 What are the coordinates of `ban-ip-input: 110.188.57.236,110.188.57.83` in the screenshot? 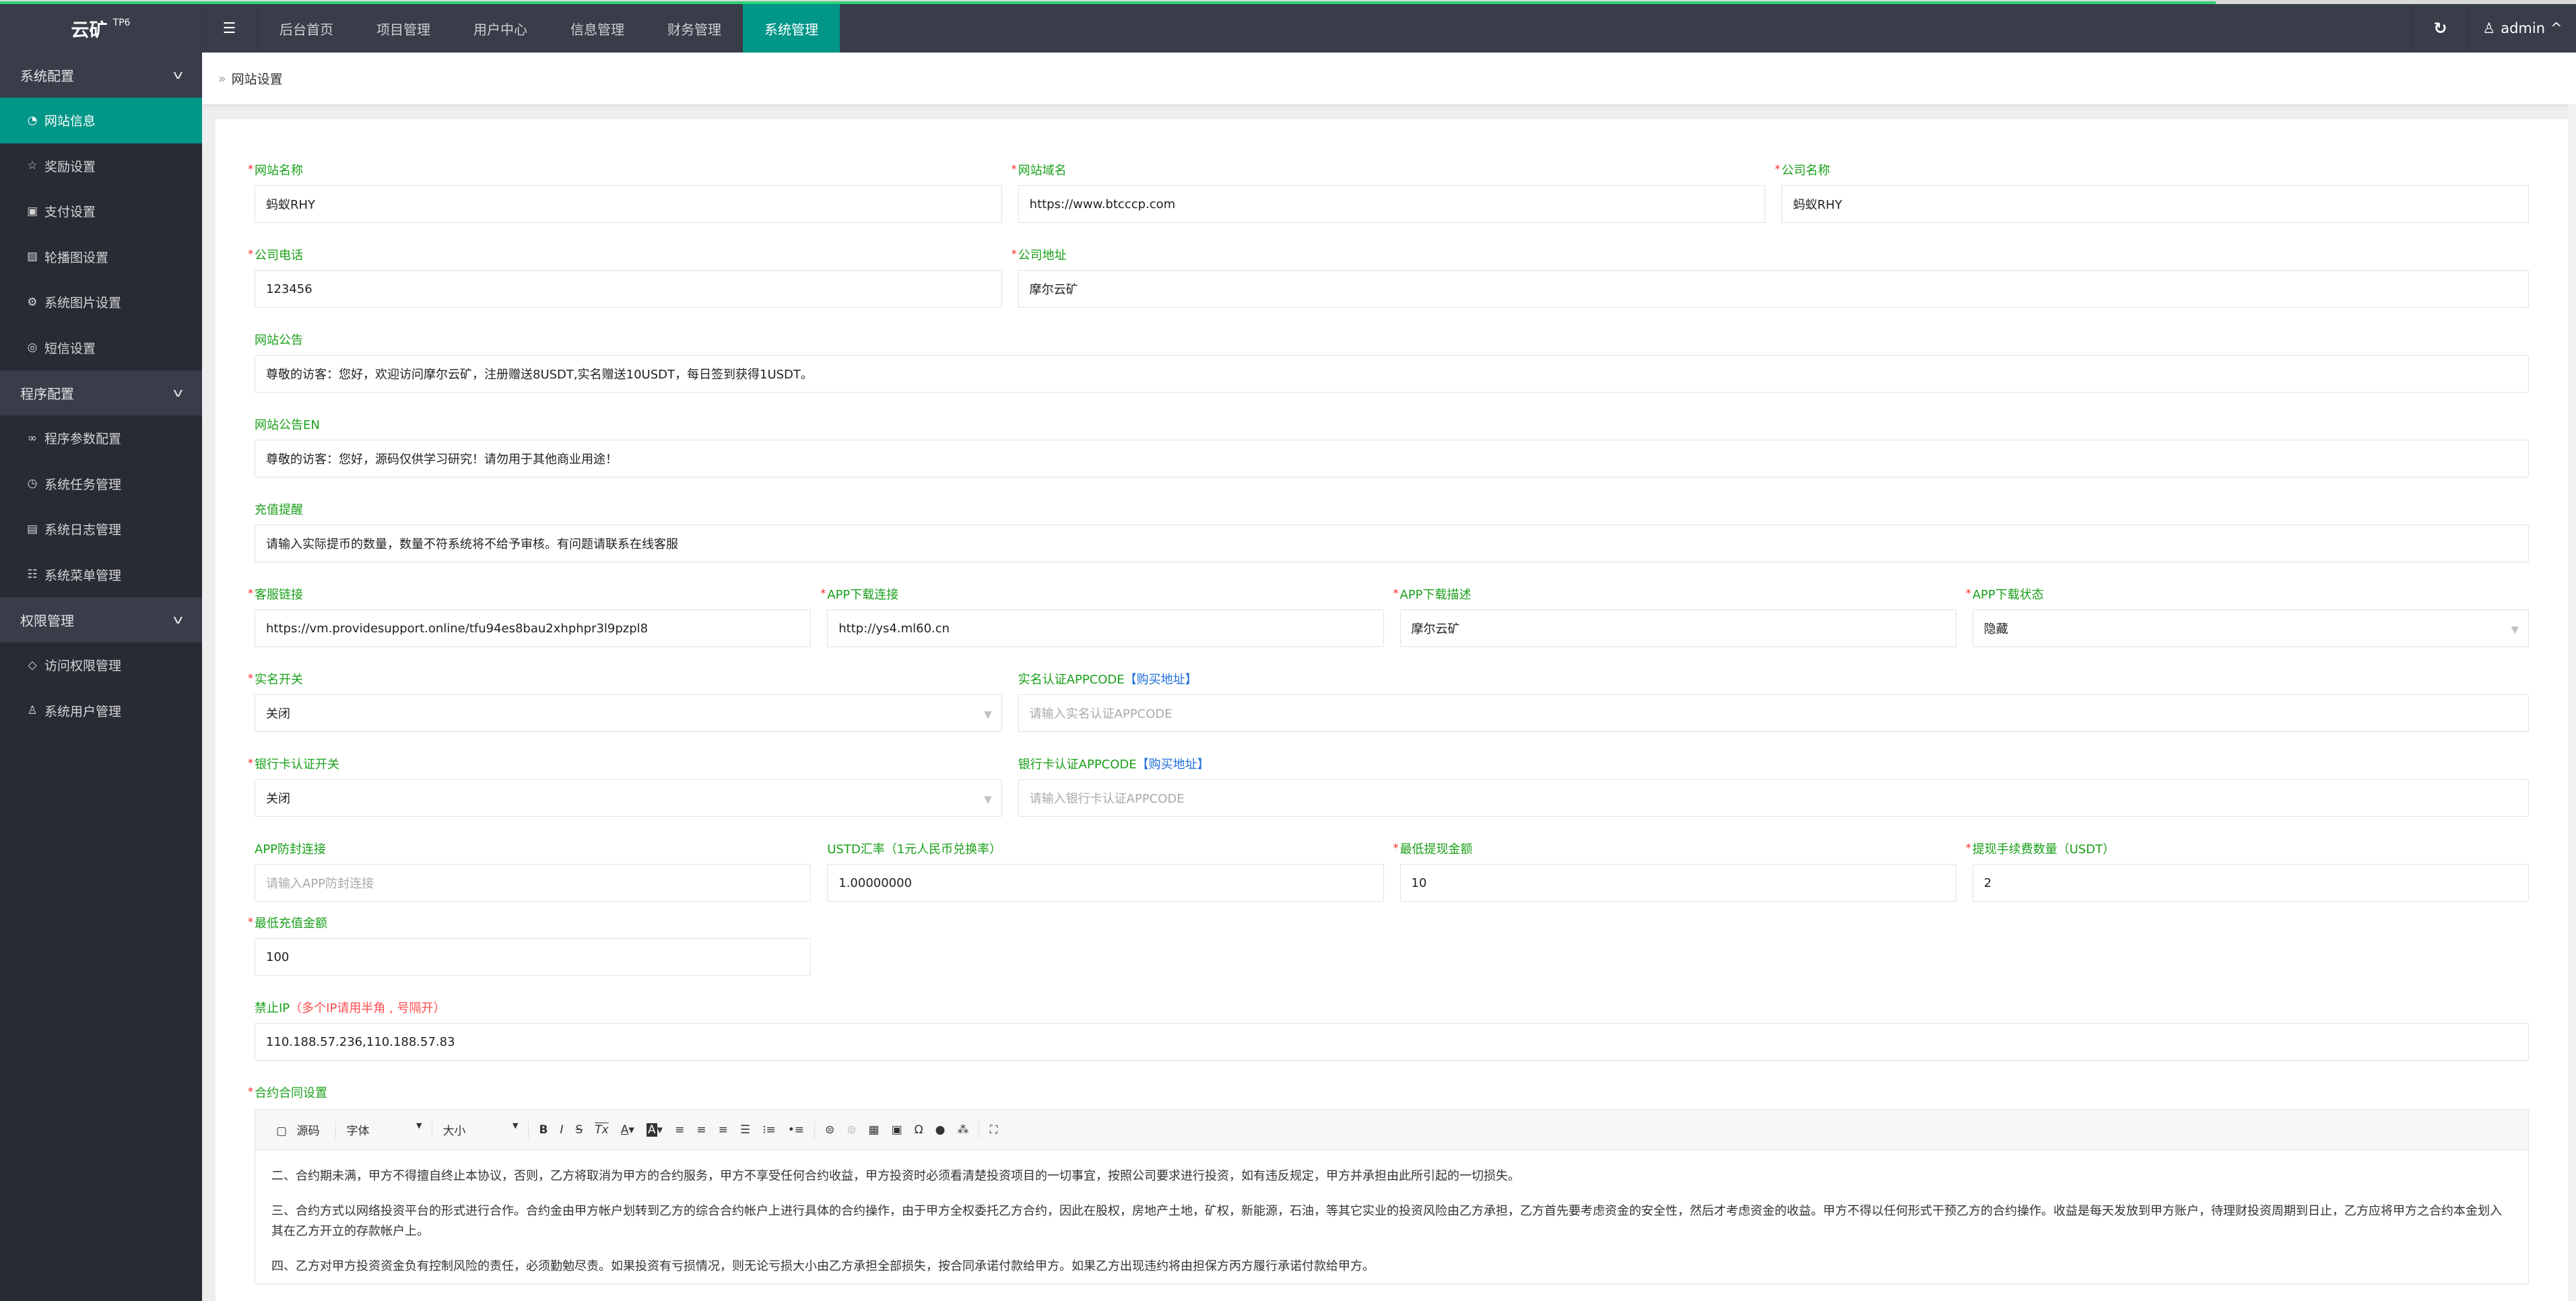 It's located at (1392, 1042).